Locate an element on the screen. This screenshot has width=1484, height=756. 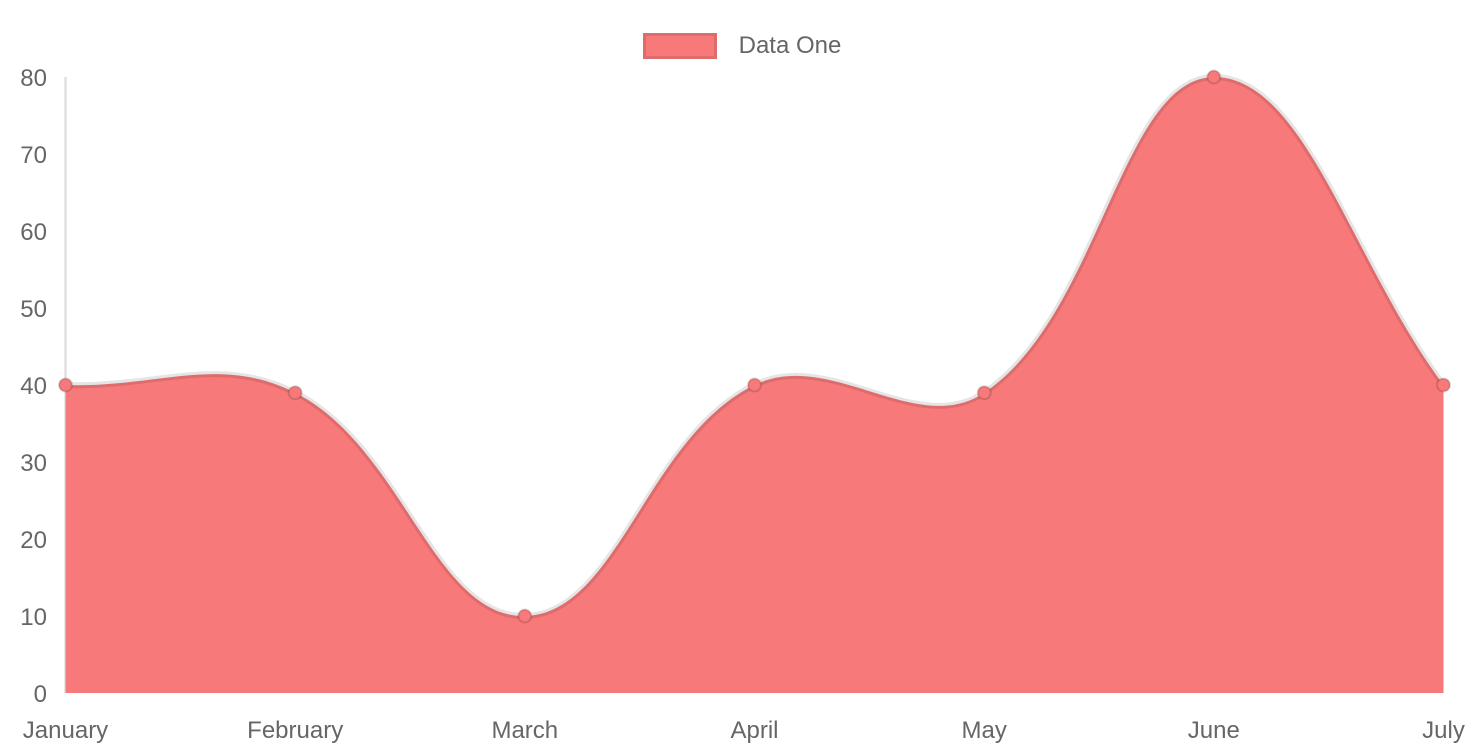
x-tick-label-july: July is located at coordinates (1443, 730).